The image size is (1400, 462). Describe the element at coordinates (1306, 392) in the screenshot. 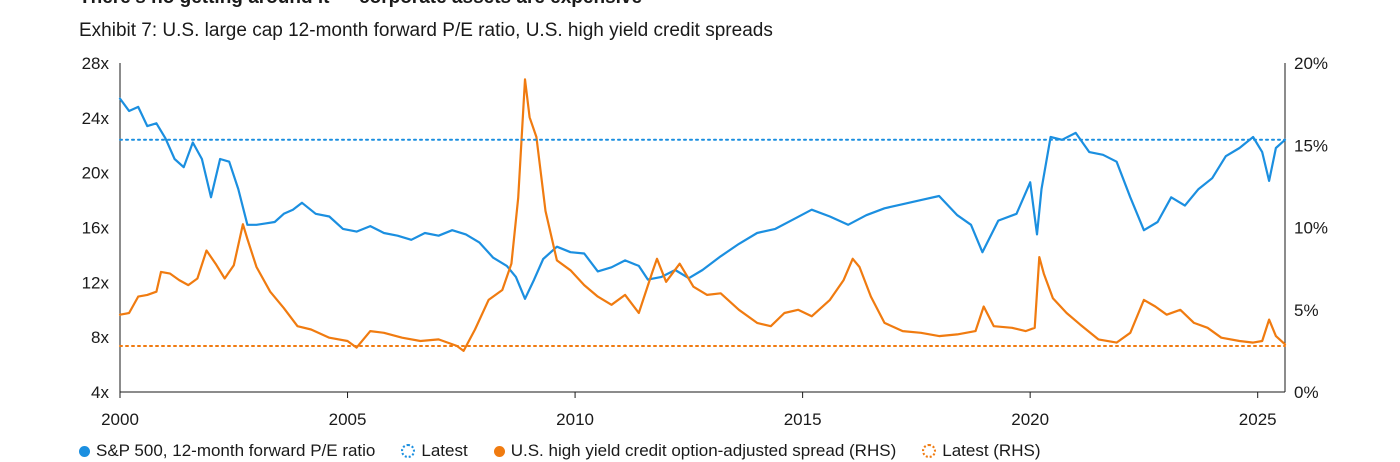

I see `y-right-tick-label: 0%` at that location.